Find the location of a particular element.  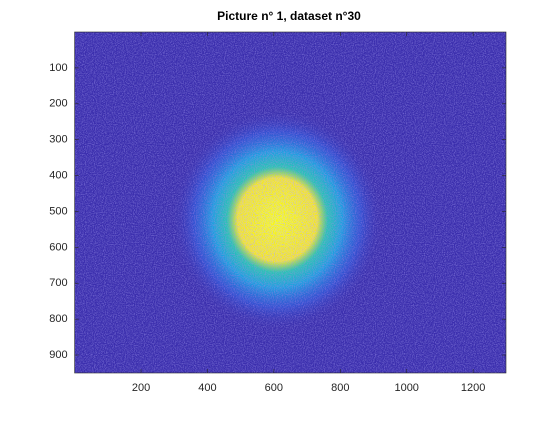

y-tick-label: 700 is located at coordinates (58, 283).